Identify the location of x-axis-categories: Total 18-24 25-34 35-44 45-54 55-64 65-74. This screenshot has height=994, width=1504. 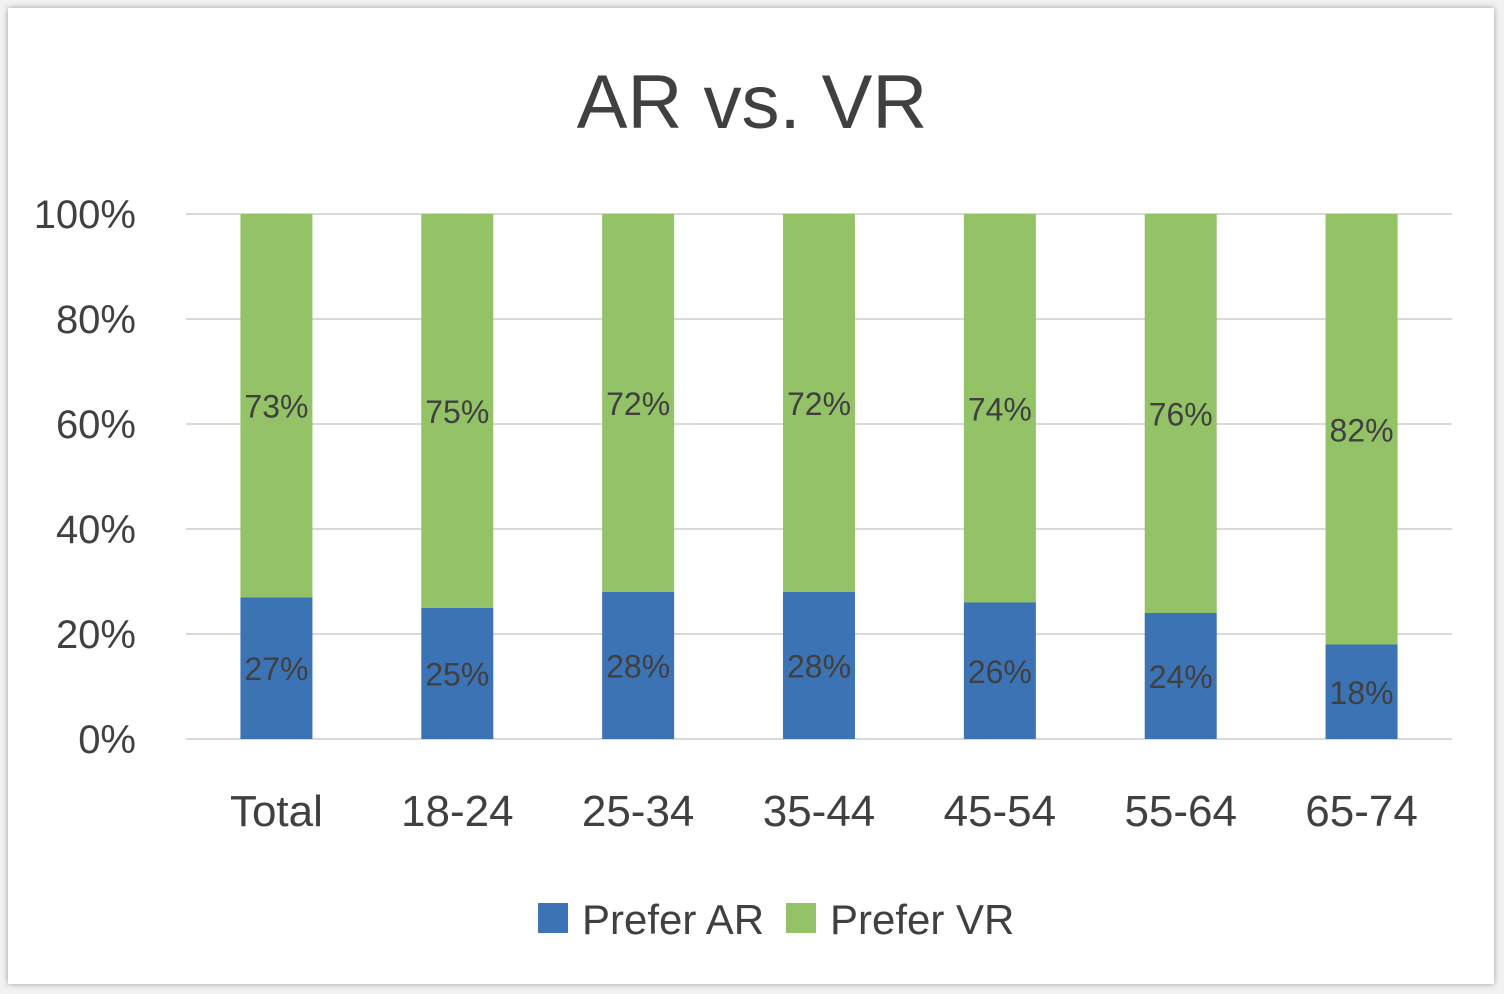
(824, 811).